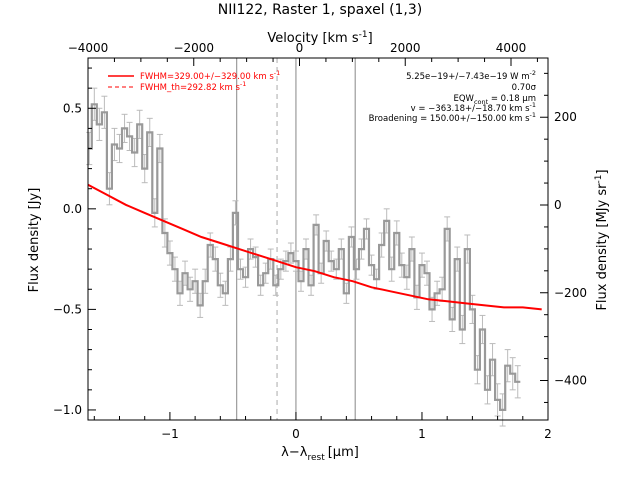  Describe the element at coordinates (565, 117) in the screenshot. I see `right-y-tick-label: 200` at that location.